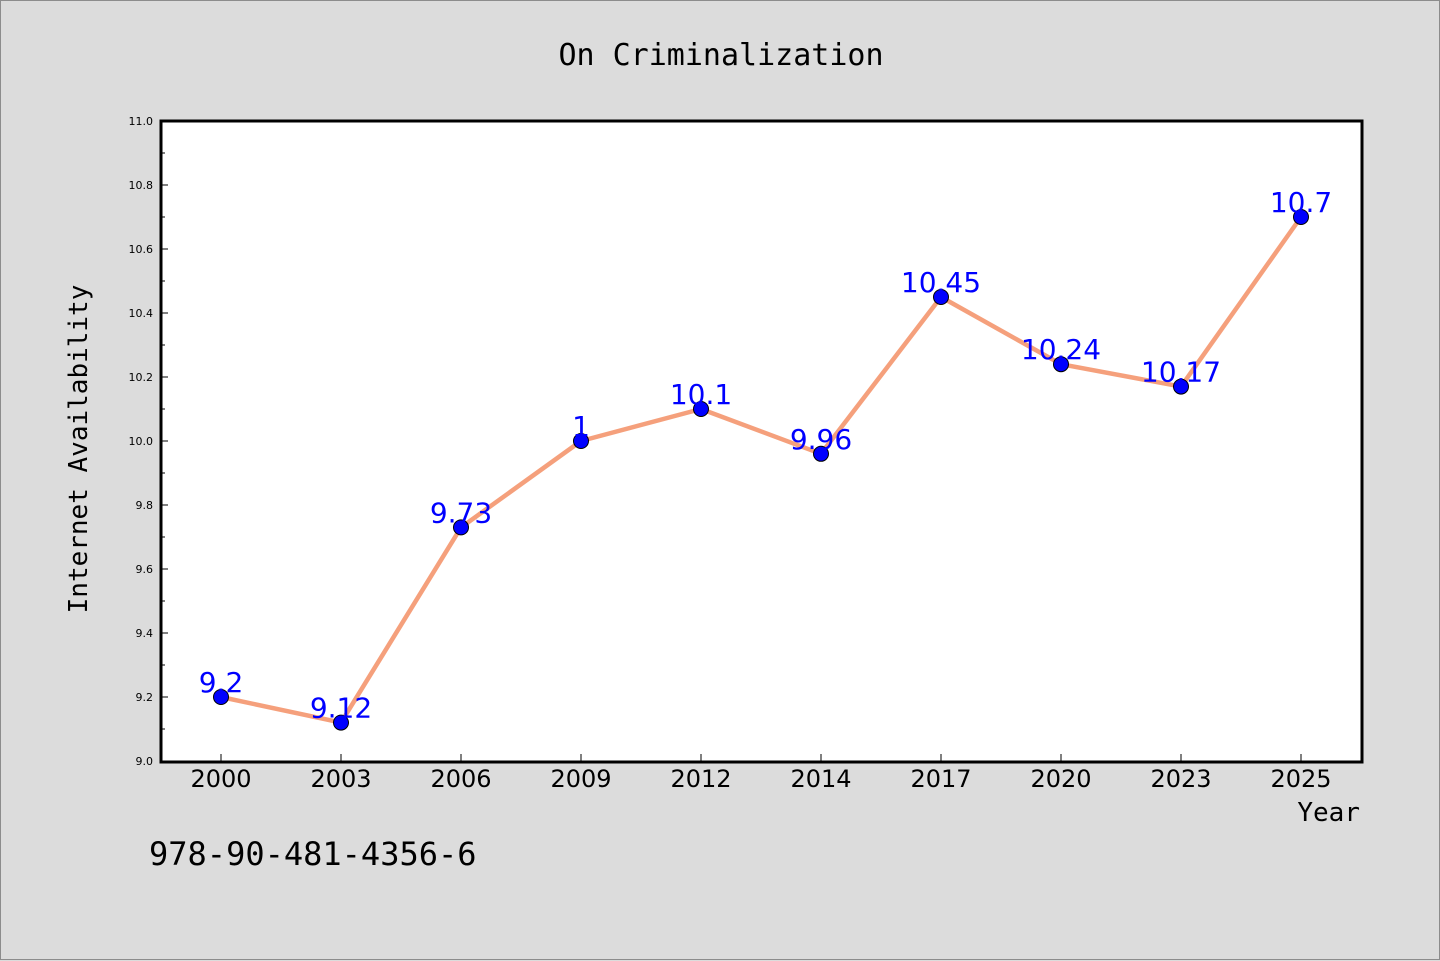 This screenshot has height=961, width=1440. Describe the element at coordinates (941, 282) in the screenshot. I see `data-point-label: 10.45` at that location.